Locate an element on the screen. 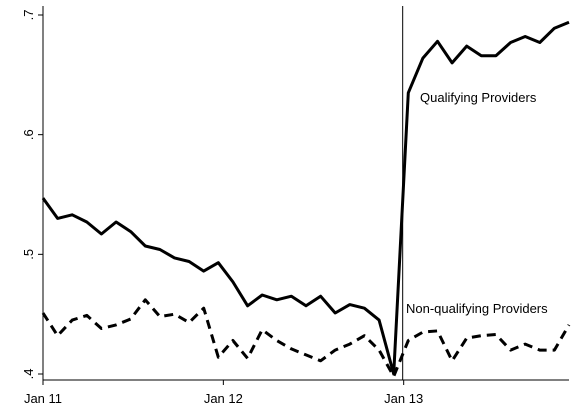 Image resolution: width=573 pixels, height=413 pixels. y-tick-label: .7 is located at coordinates (28, 15).